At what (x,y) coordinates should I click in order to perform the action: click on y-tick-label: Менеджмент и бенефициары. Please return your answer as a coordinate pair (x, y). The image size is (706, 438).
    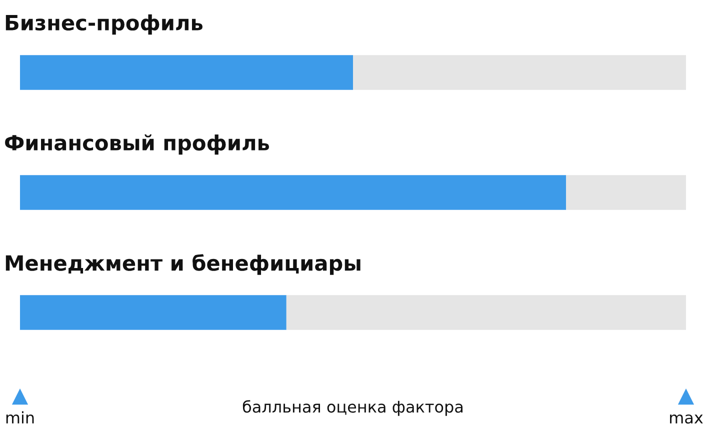
    Looking at the image, I should click on (183, 264).